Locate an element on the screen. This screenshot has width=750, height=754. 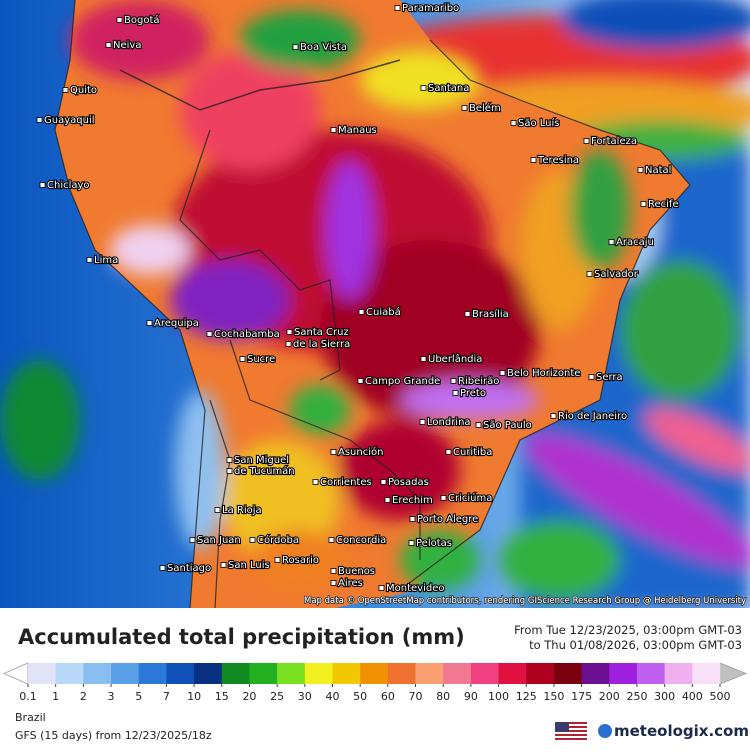
city-label: Buenos is located at coordinates (356, 571).